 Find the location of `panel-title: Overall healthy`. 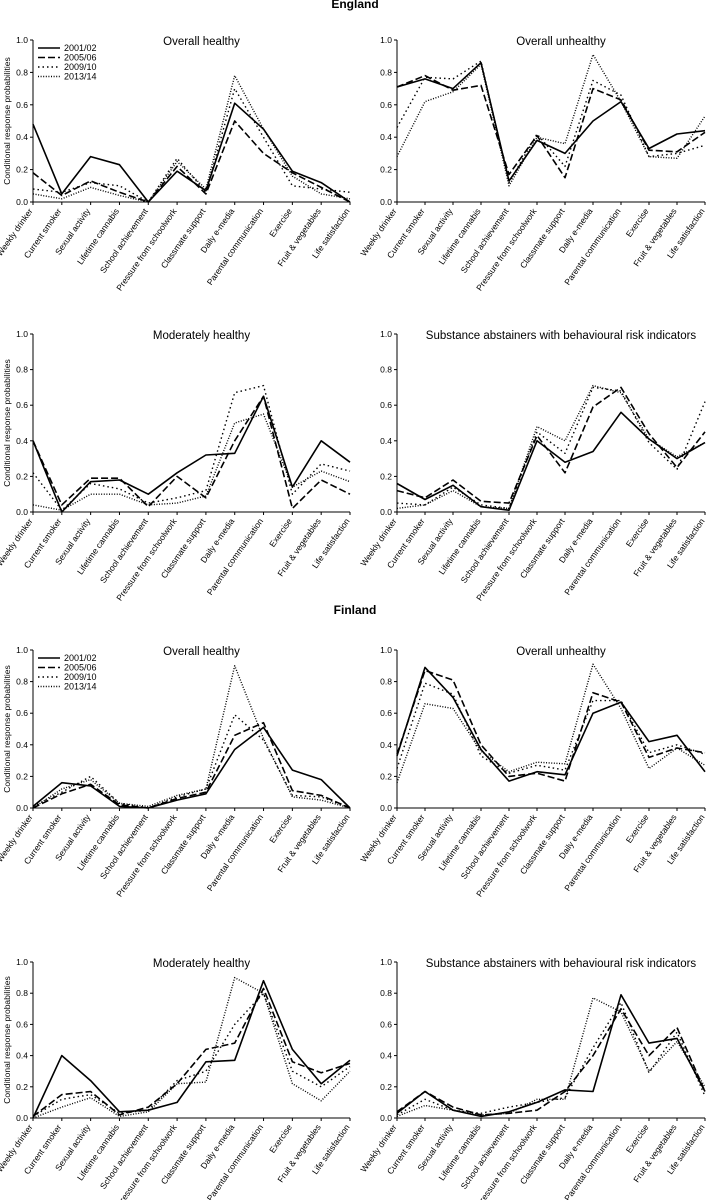

panel-title: Overall healthy is located at coordinates (201, 652).